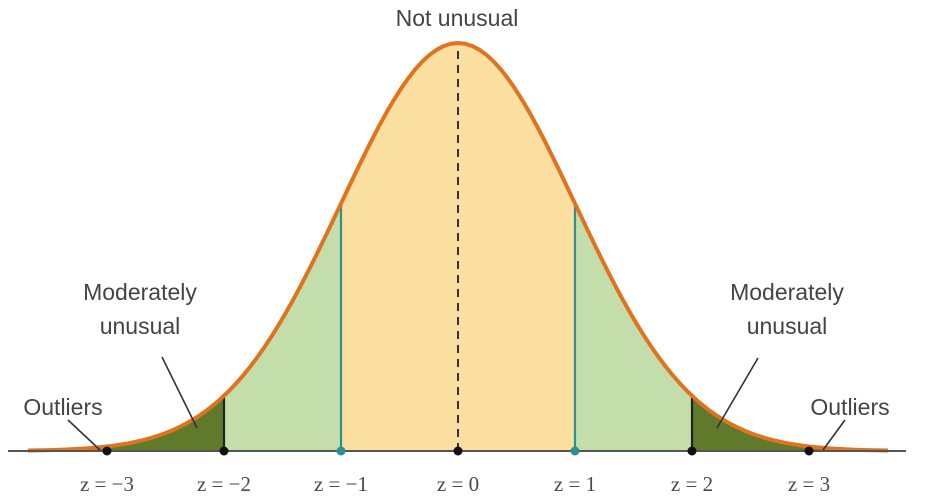  Describe the element at coordinates (62, 407) in the screenshot. I see `outliers-left-label: Outliers` at that location.